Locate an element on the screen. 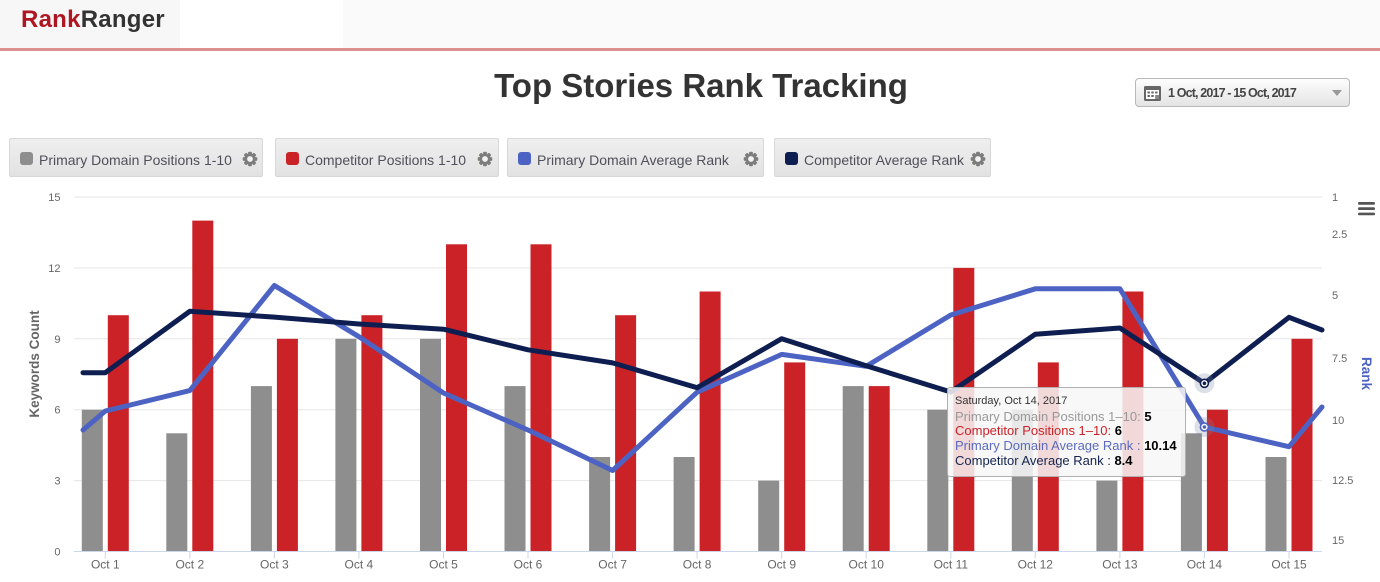 This screenshot has height=582, width=1380. svg-text: 6 is located at coordinates (57, 411).